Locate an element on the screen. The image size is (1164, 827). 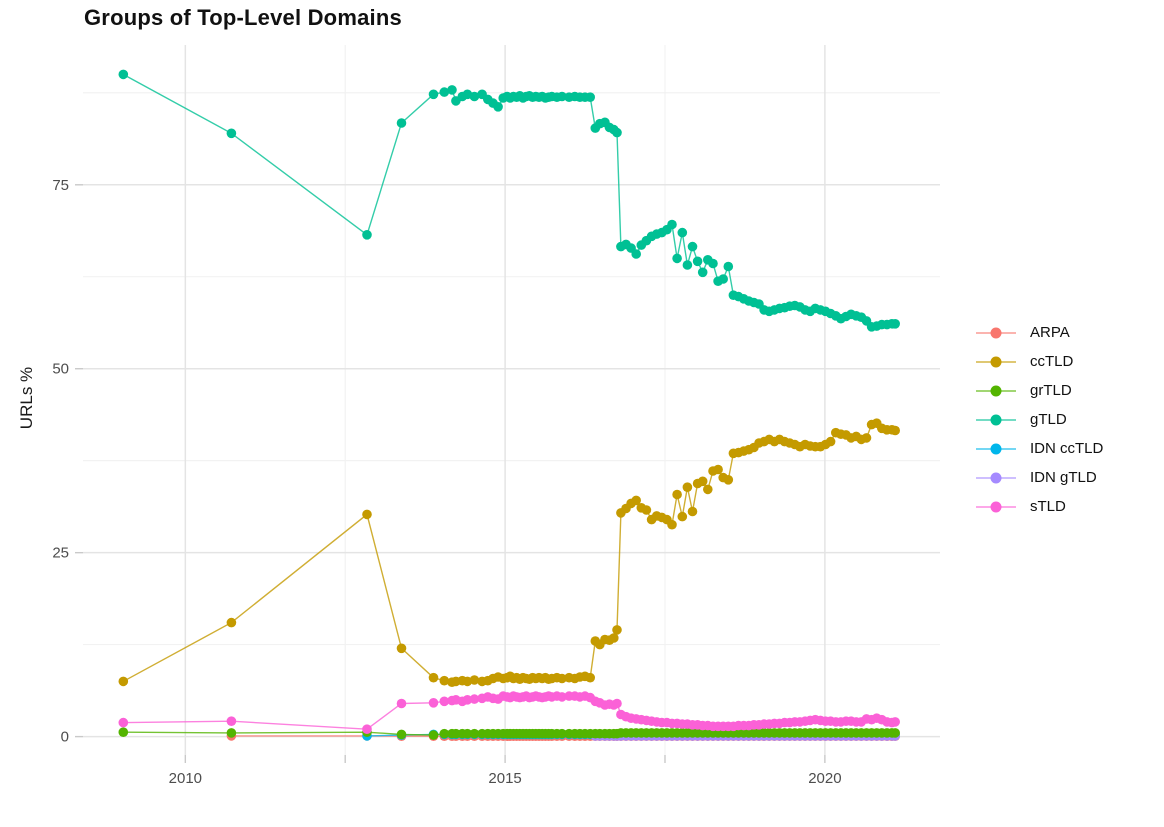
y-tick-label: 50 is located at coordinates (60, 369).